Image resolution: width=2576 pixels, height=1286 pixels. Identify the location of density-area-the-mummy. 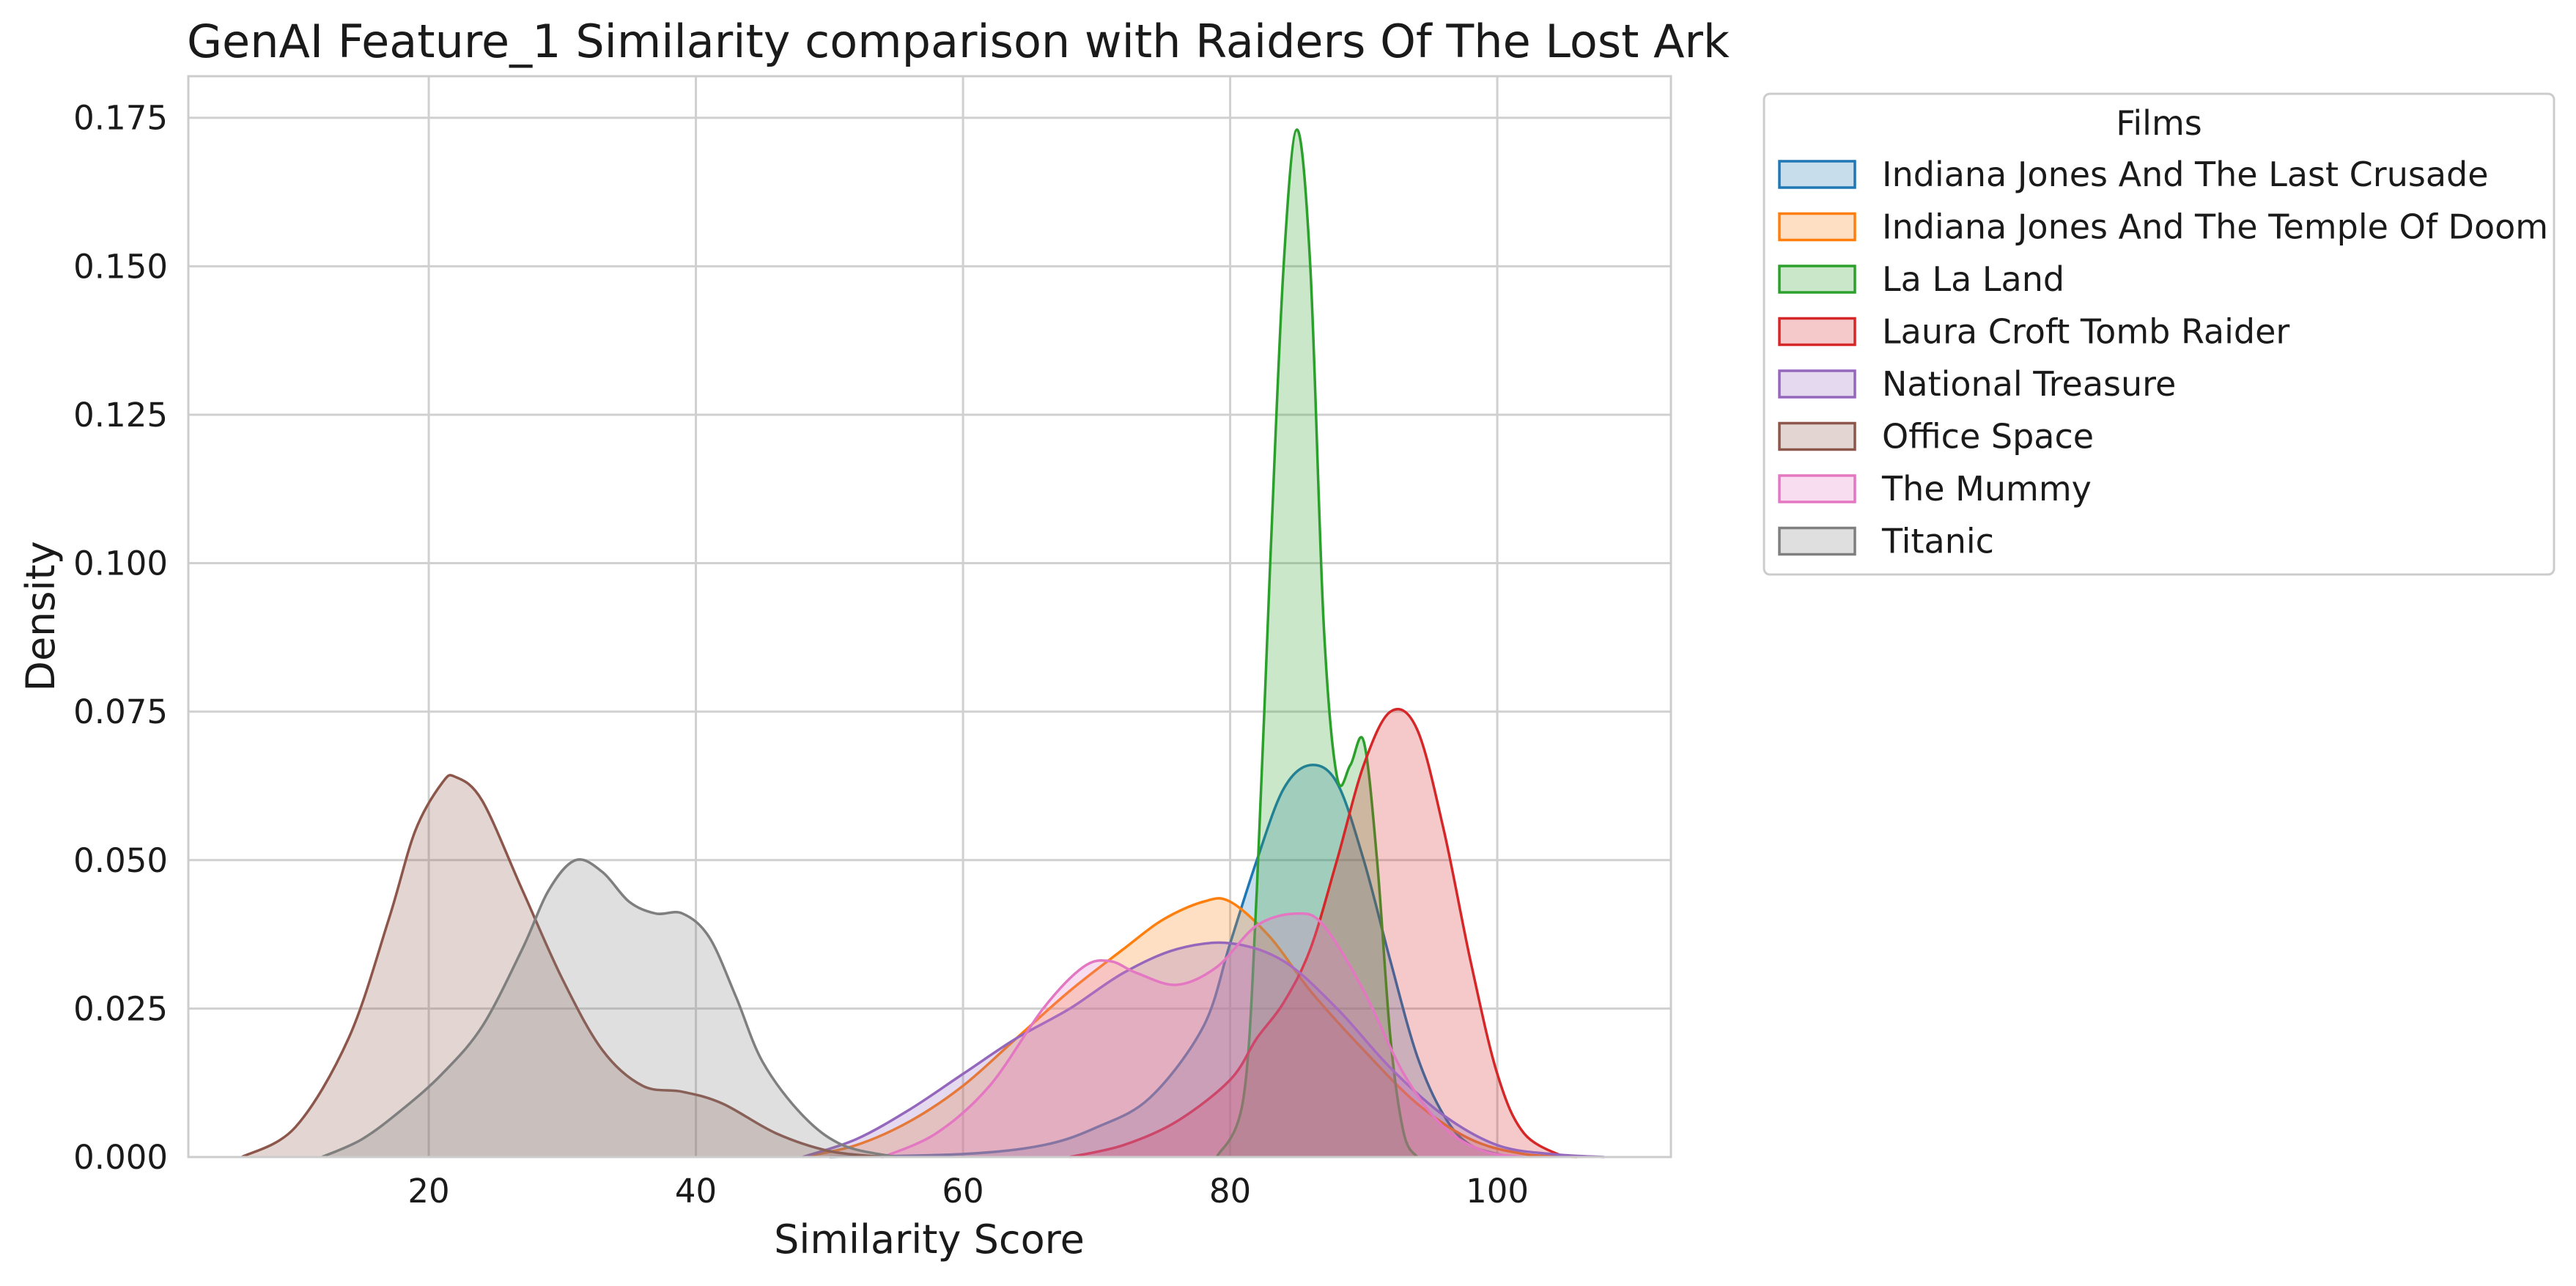
(1203, 1035).